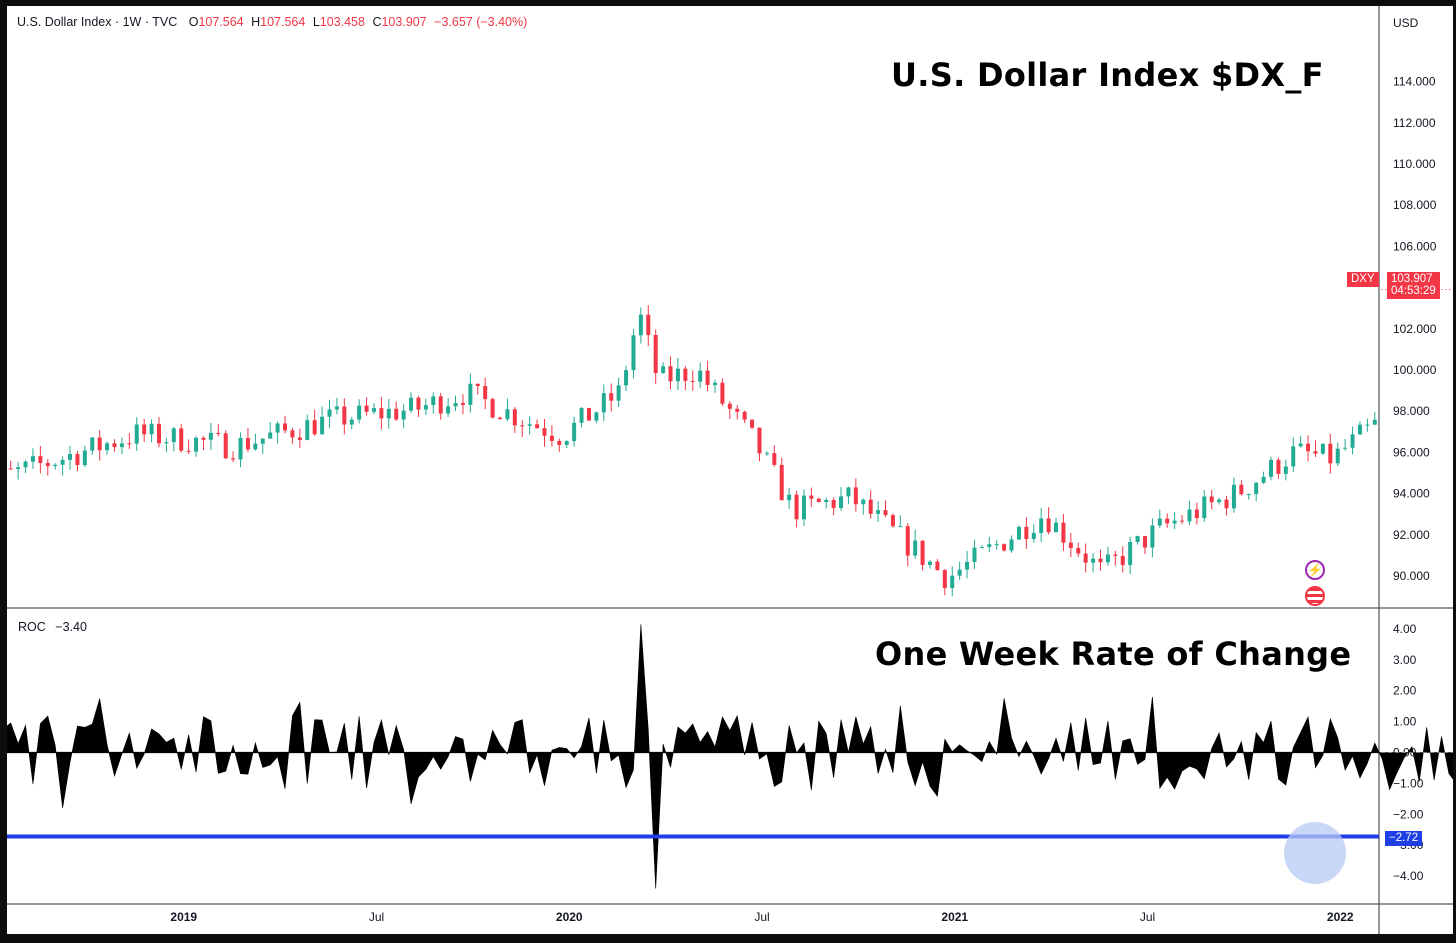  I want to click on time-tick-label: 2019, so click(183, 917).